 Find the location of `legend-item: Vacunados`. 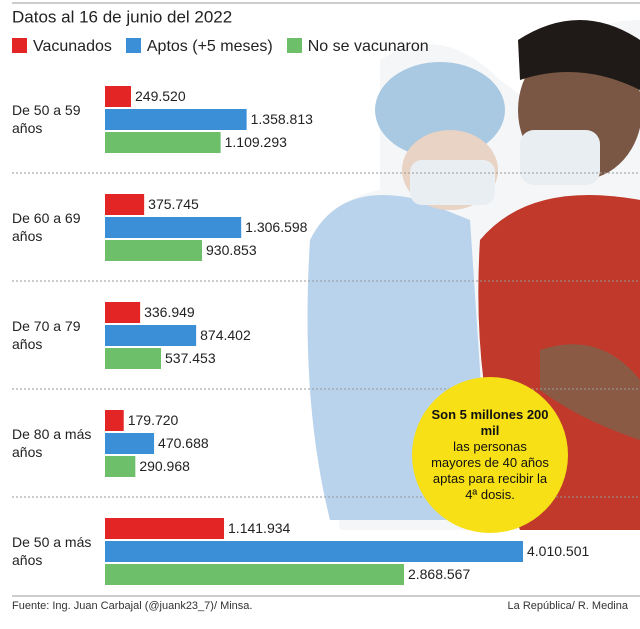

legend-item: Vacunados is located at coordinates (62, 47).